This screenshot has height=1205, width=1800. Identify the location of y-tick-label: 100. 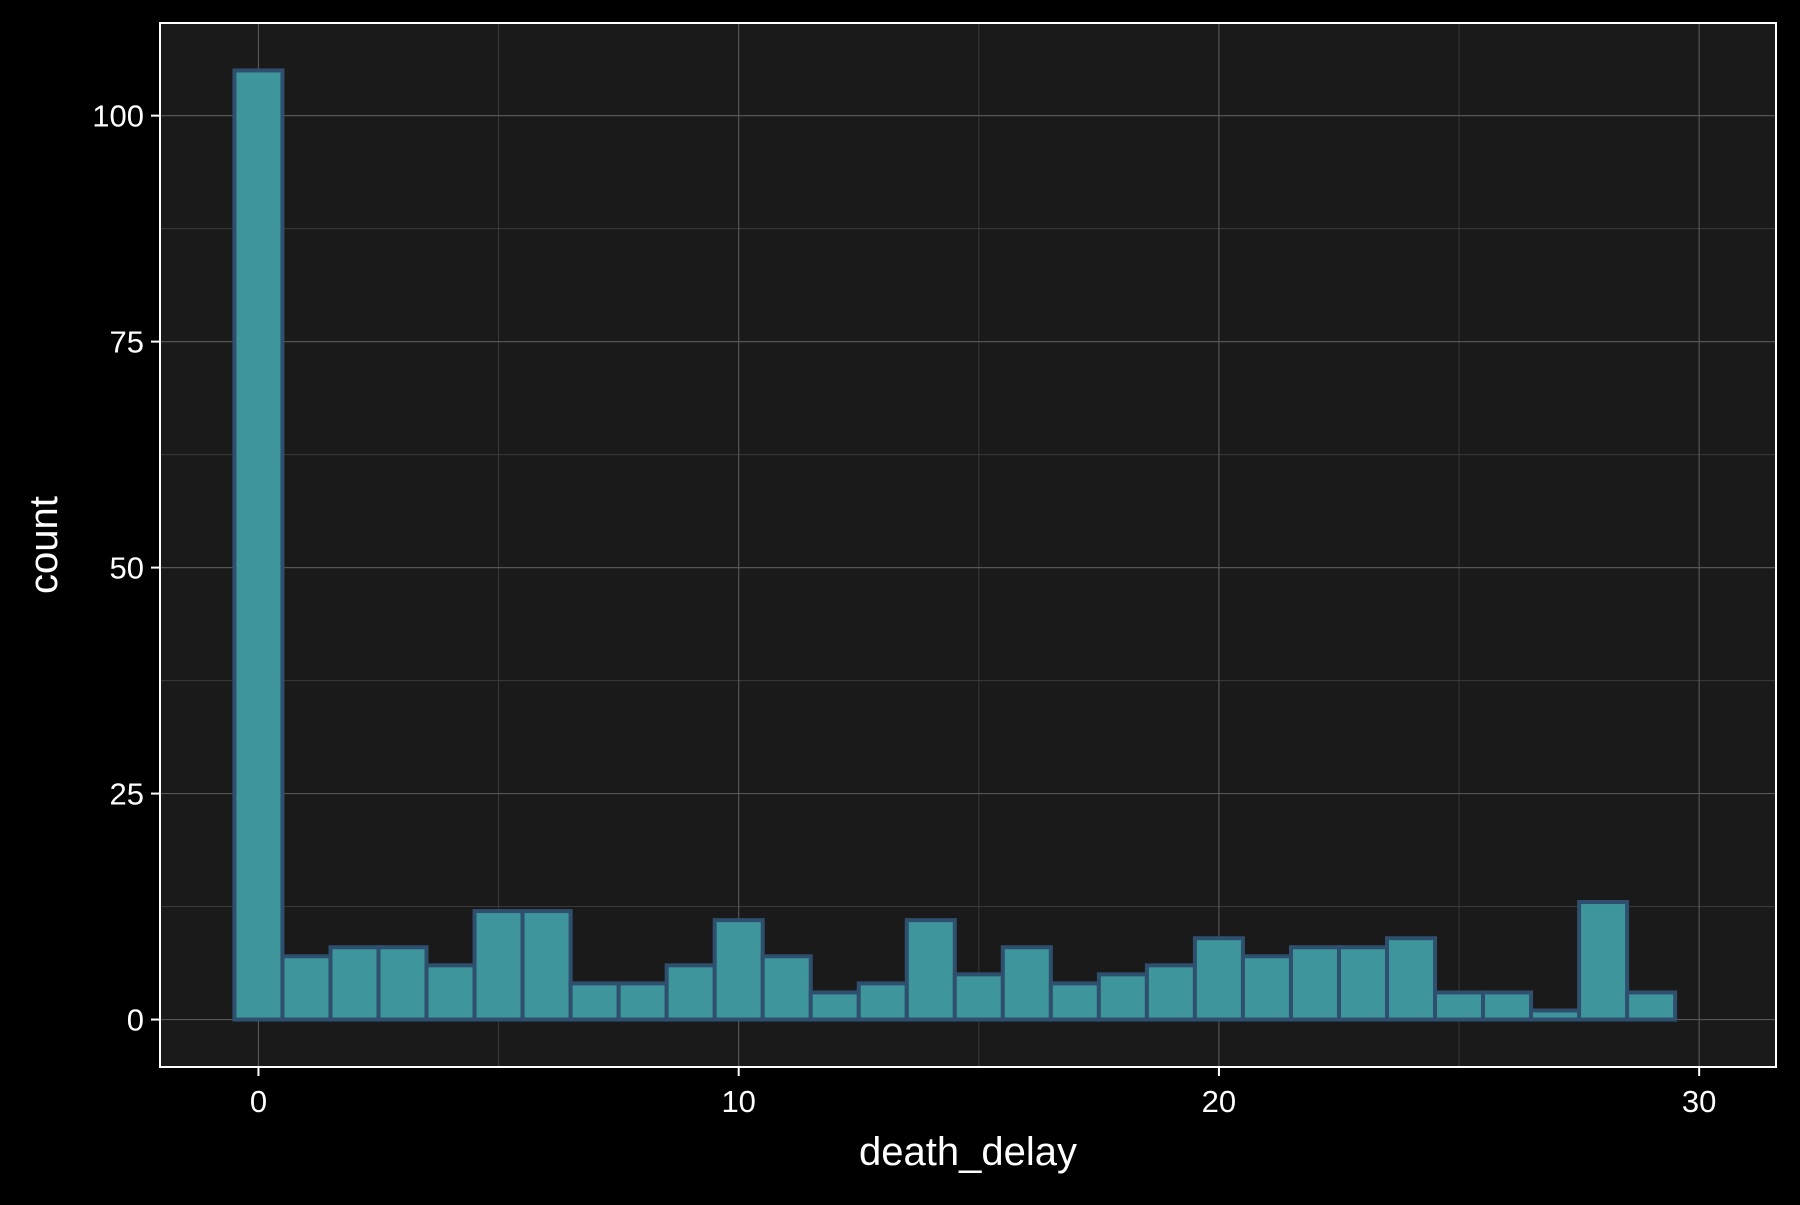
(118, 116).